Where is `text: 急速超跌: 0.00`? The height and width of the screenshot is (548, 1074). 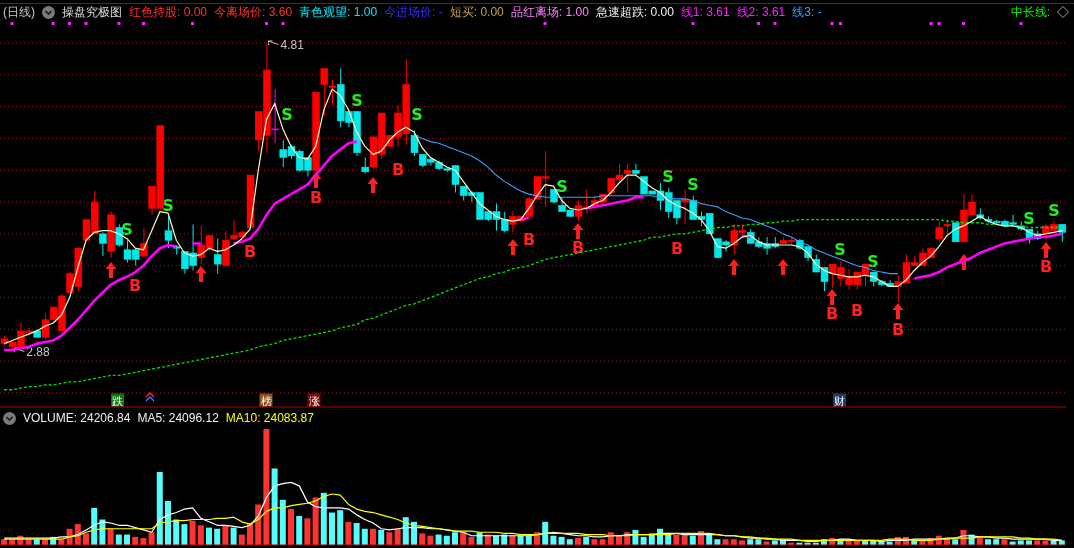
text: 急速超跌: 0.00 is located at coordinates (634, 12).